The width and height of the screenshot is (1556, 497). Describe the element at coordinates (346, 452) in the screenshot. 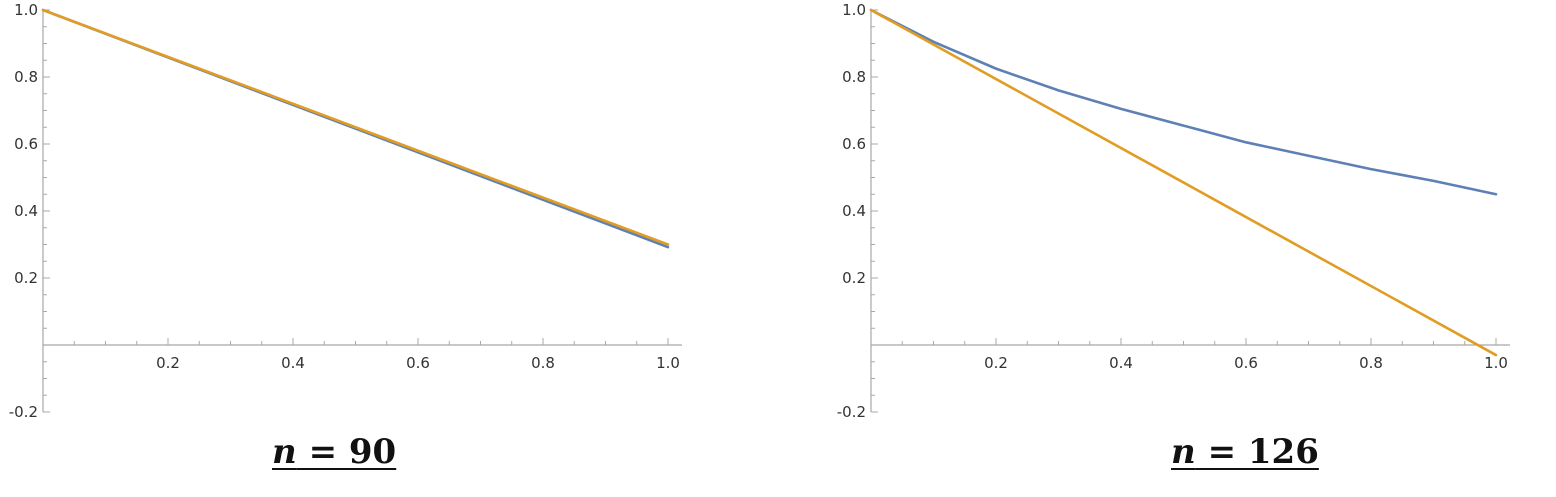

I see `caption-value: = 90` at that location.